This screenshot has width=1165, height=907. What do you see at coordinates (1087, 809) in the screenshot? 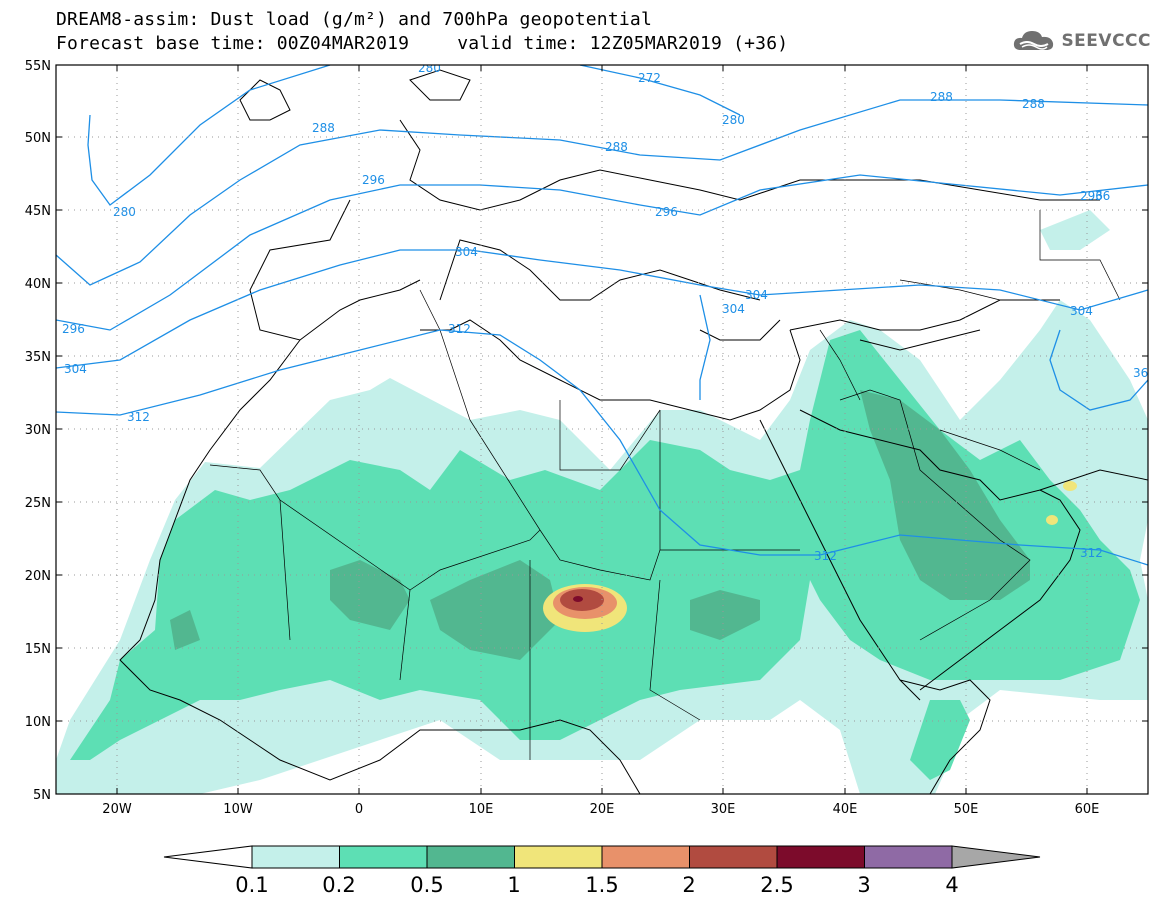
I see `lon-label: 60E` at bounding box center [1087, 809].